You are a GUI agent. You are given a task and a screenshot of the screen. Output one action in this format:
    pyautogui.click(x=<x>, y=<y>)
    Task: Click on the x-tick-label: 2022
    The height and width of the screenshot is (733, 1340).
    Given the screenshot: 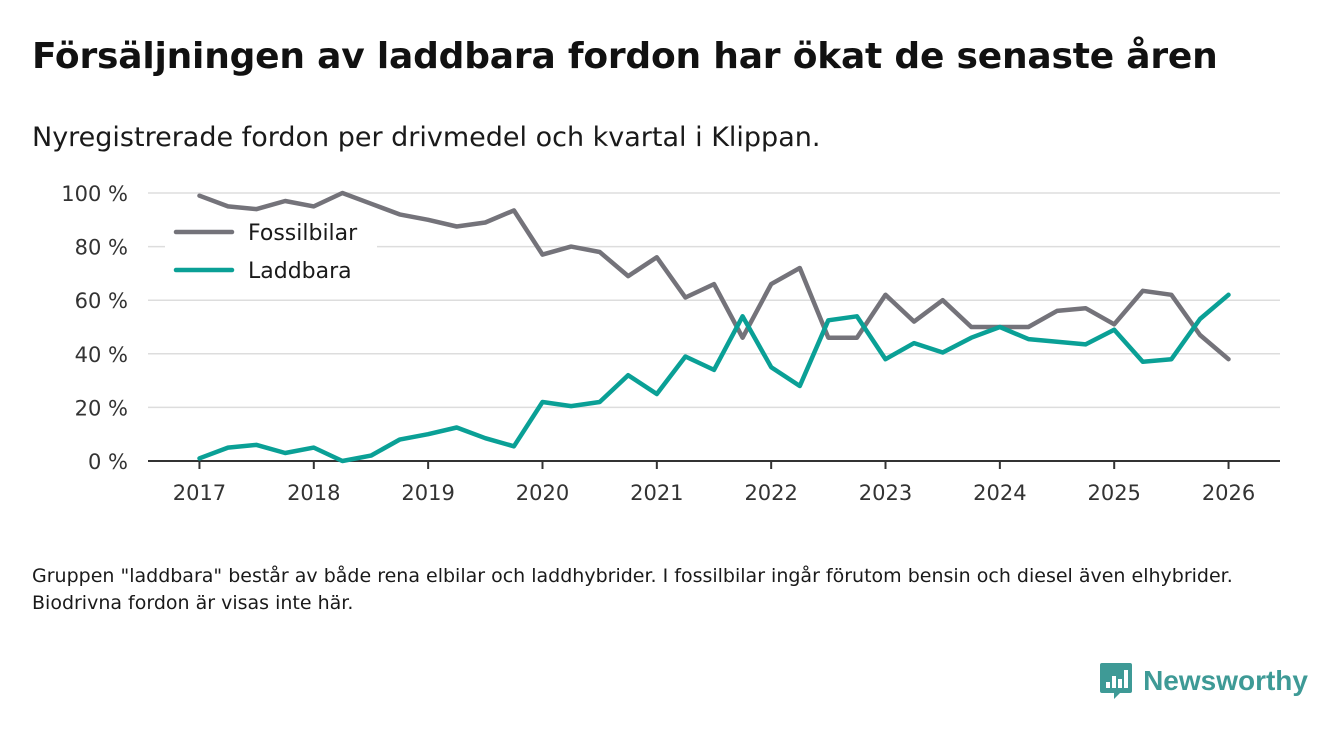 What is the action you would take?
    pyautogui.click(x=770, y=493)
    